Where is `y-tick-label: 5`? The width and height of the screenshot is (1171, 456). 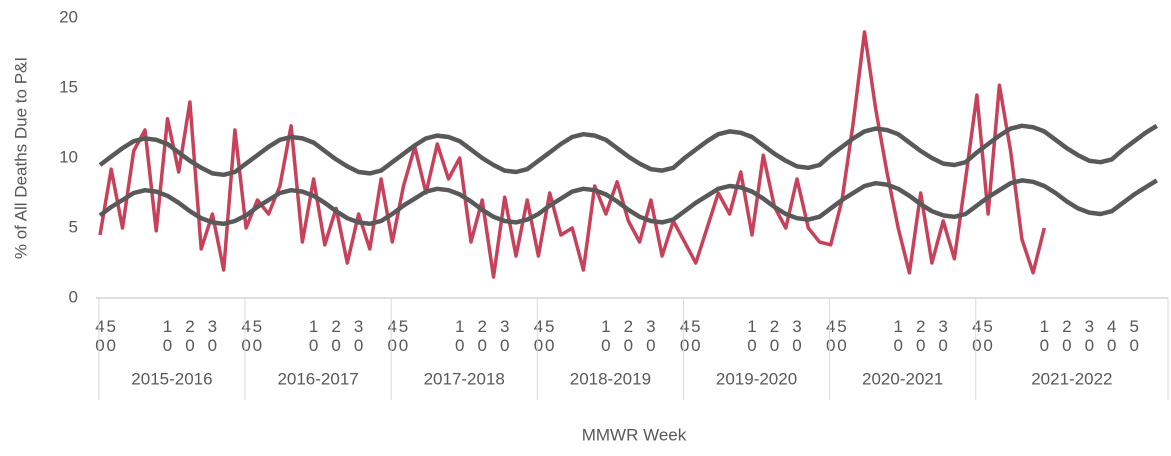
y-tick-label: 5 is located at coordinates (73, 226).